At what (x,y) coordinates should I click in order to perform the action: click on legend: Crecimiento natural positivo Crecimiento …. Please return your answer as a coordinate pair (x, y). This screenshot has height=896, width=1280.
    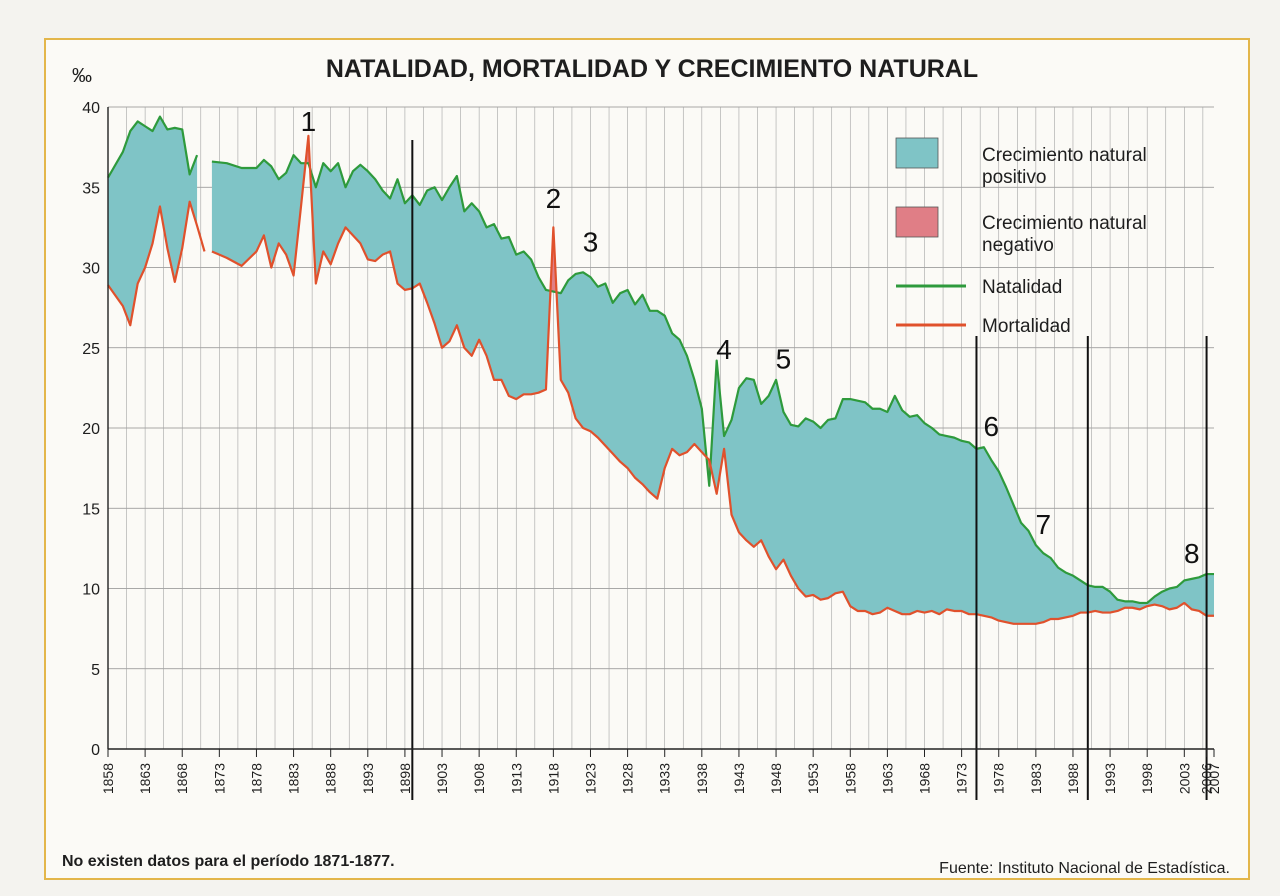
    Looking at the image, I should click on (1021, 237).